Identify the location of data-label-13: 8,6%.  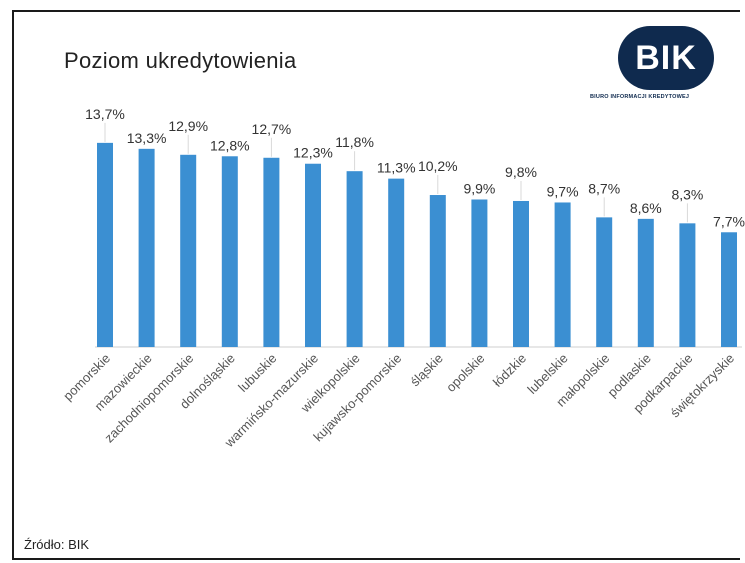
(646, 208).